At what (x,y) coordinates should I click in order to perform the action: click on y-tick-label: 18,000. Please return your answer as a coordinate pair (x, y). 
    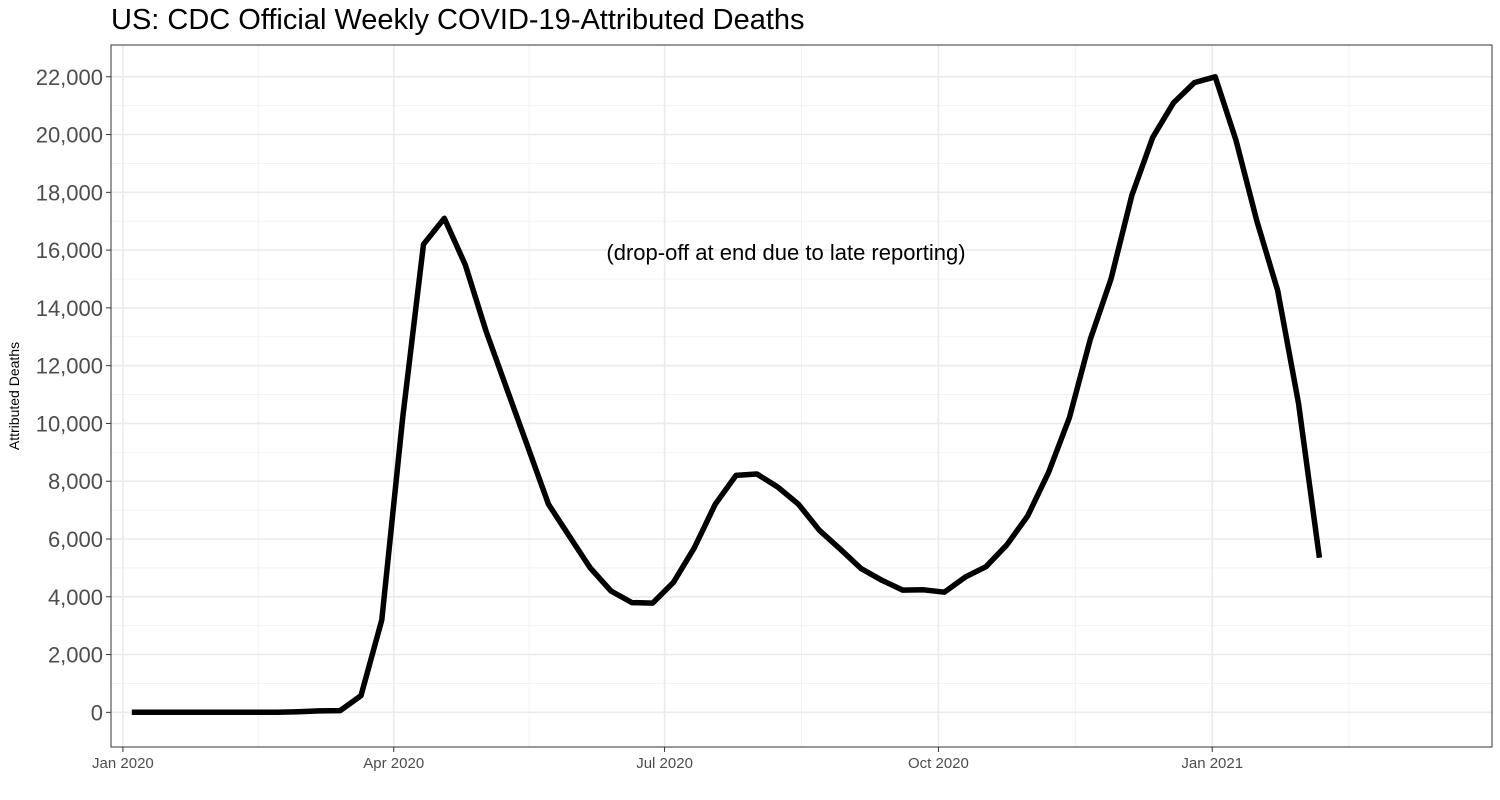
    Looking at the image, I should click on (69, 192).